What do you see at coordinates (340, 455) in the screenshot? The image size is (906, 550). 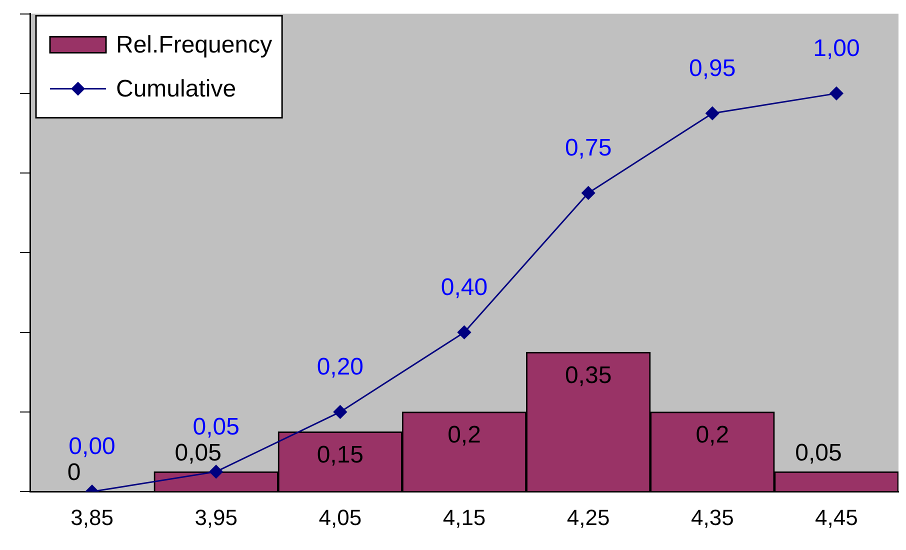 I see `data-label: 0,15` at bounding box center [340, 455].